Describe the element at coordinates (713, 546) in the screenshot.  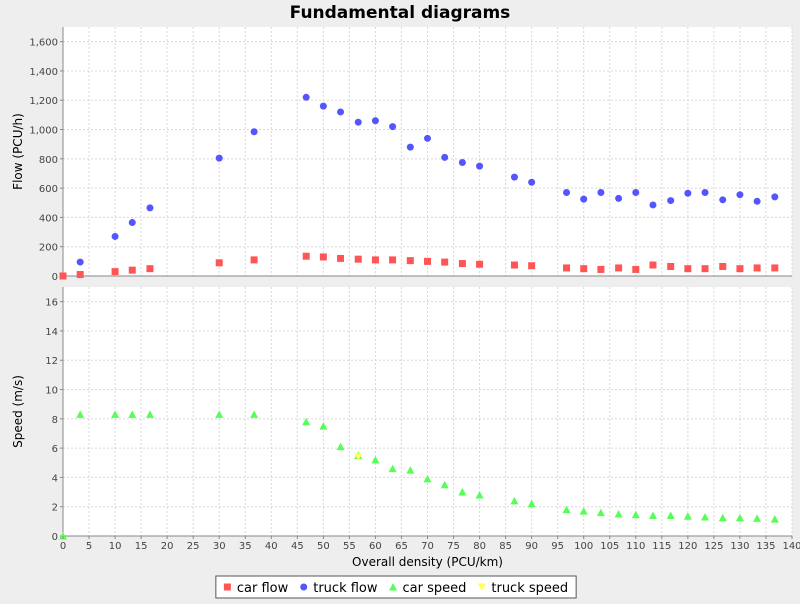
I see `x-tick-label: 125` at that location.